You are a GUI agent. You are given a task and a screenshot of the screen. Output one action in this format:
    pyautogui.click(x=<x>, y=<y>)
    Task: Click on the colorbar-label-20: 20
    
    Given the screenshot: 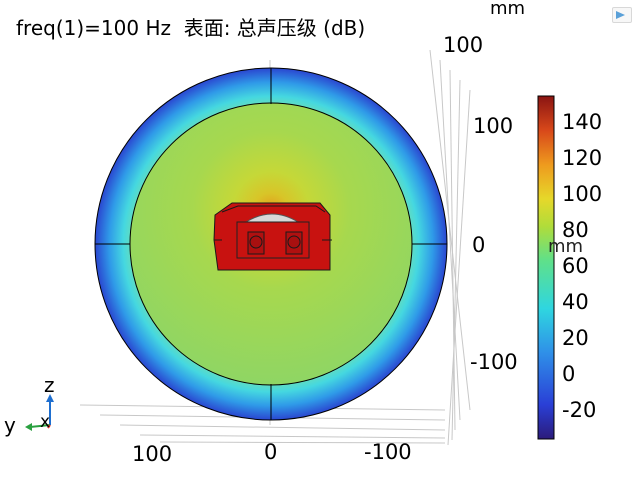 What is the action you would take?
    pyautogui.click(x=575, y=338)
    